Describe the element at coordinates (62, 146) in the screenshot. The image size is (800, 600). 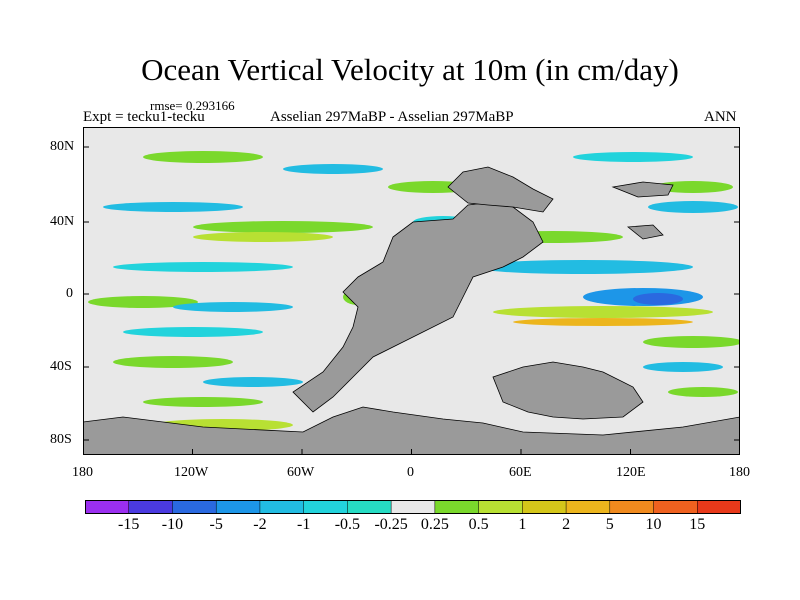
I see `y-tick-label: 80N` at that location.